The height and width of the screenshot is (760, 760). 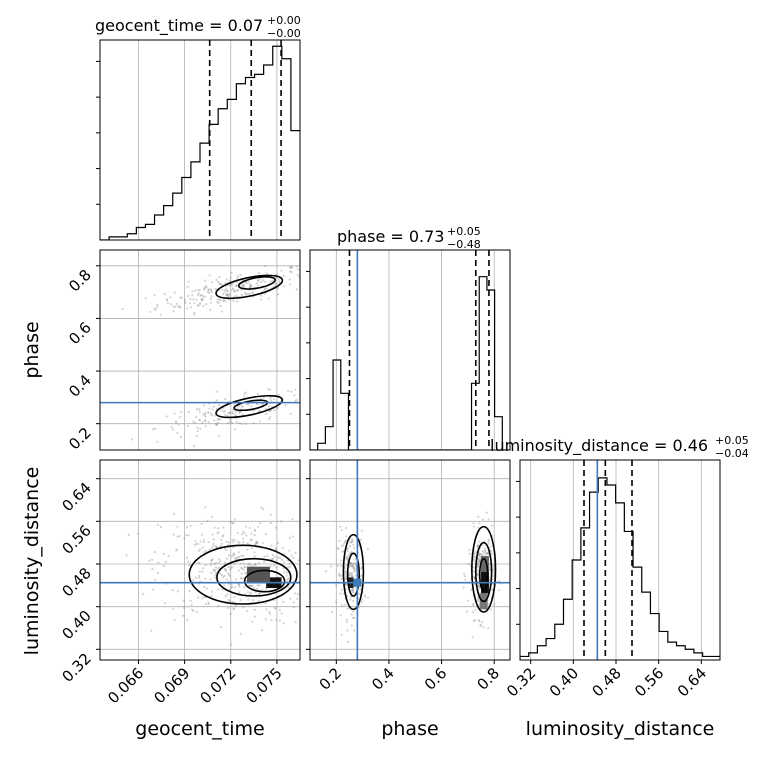 What do you see at coordinates (76, 539) in the screenshot?
I see `y-tick-label: 0.56` at bounding box center [76, 539].